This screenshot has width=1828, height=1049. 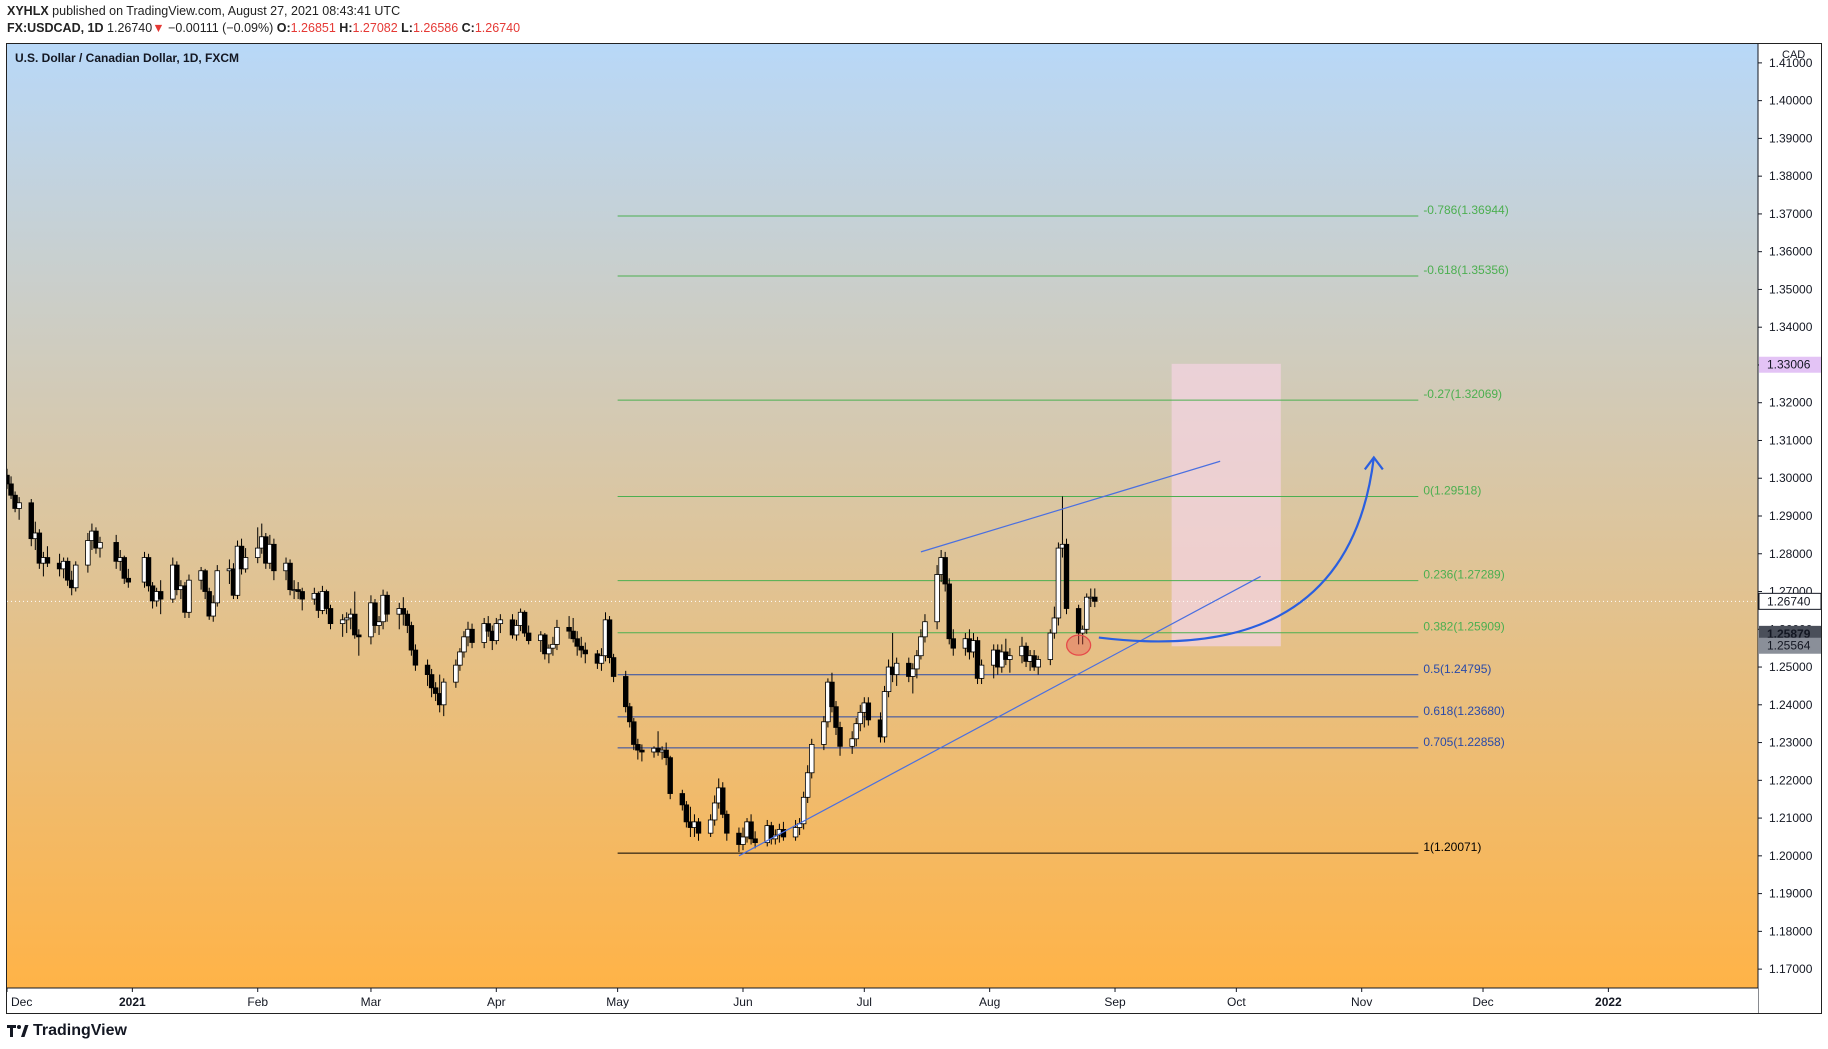 What do you see at coordinates (1791, 63) in the screenshot?
I see `y-tick-label: 1.41000` at bounding box center [1791, 63].